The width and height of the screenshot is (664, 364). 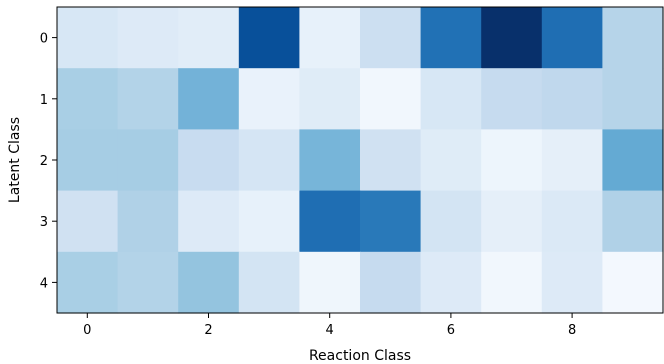 What do you see at coordinates (360, 356) in the screenshot?
I see `x-axis-label: Reaction Class` at bounding box center [360, 356].